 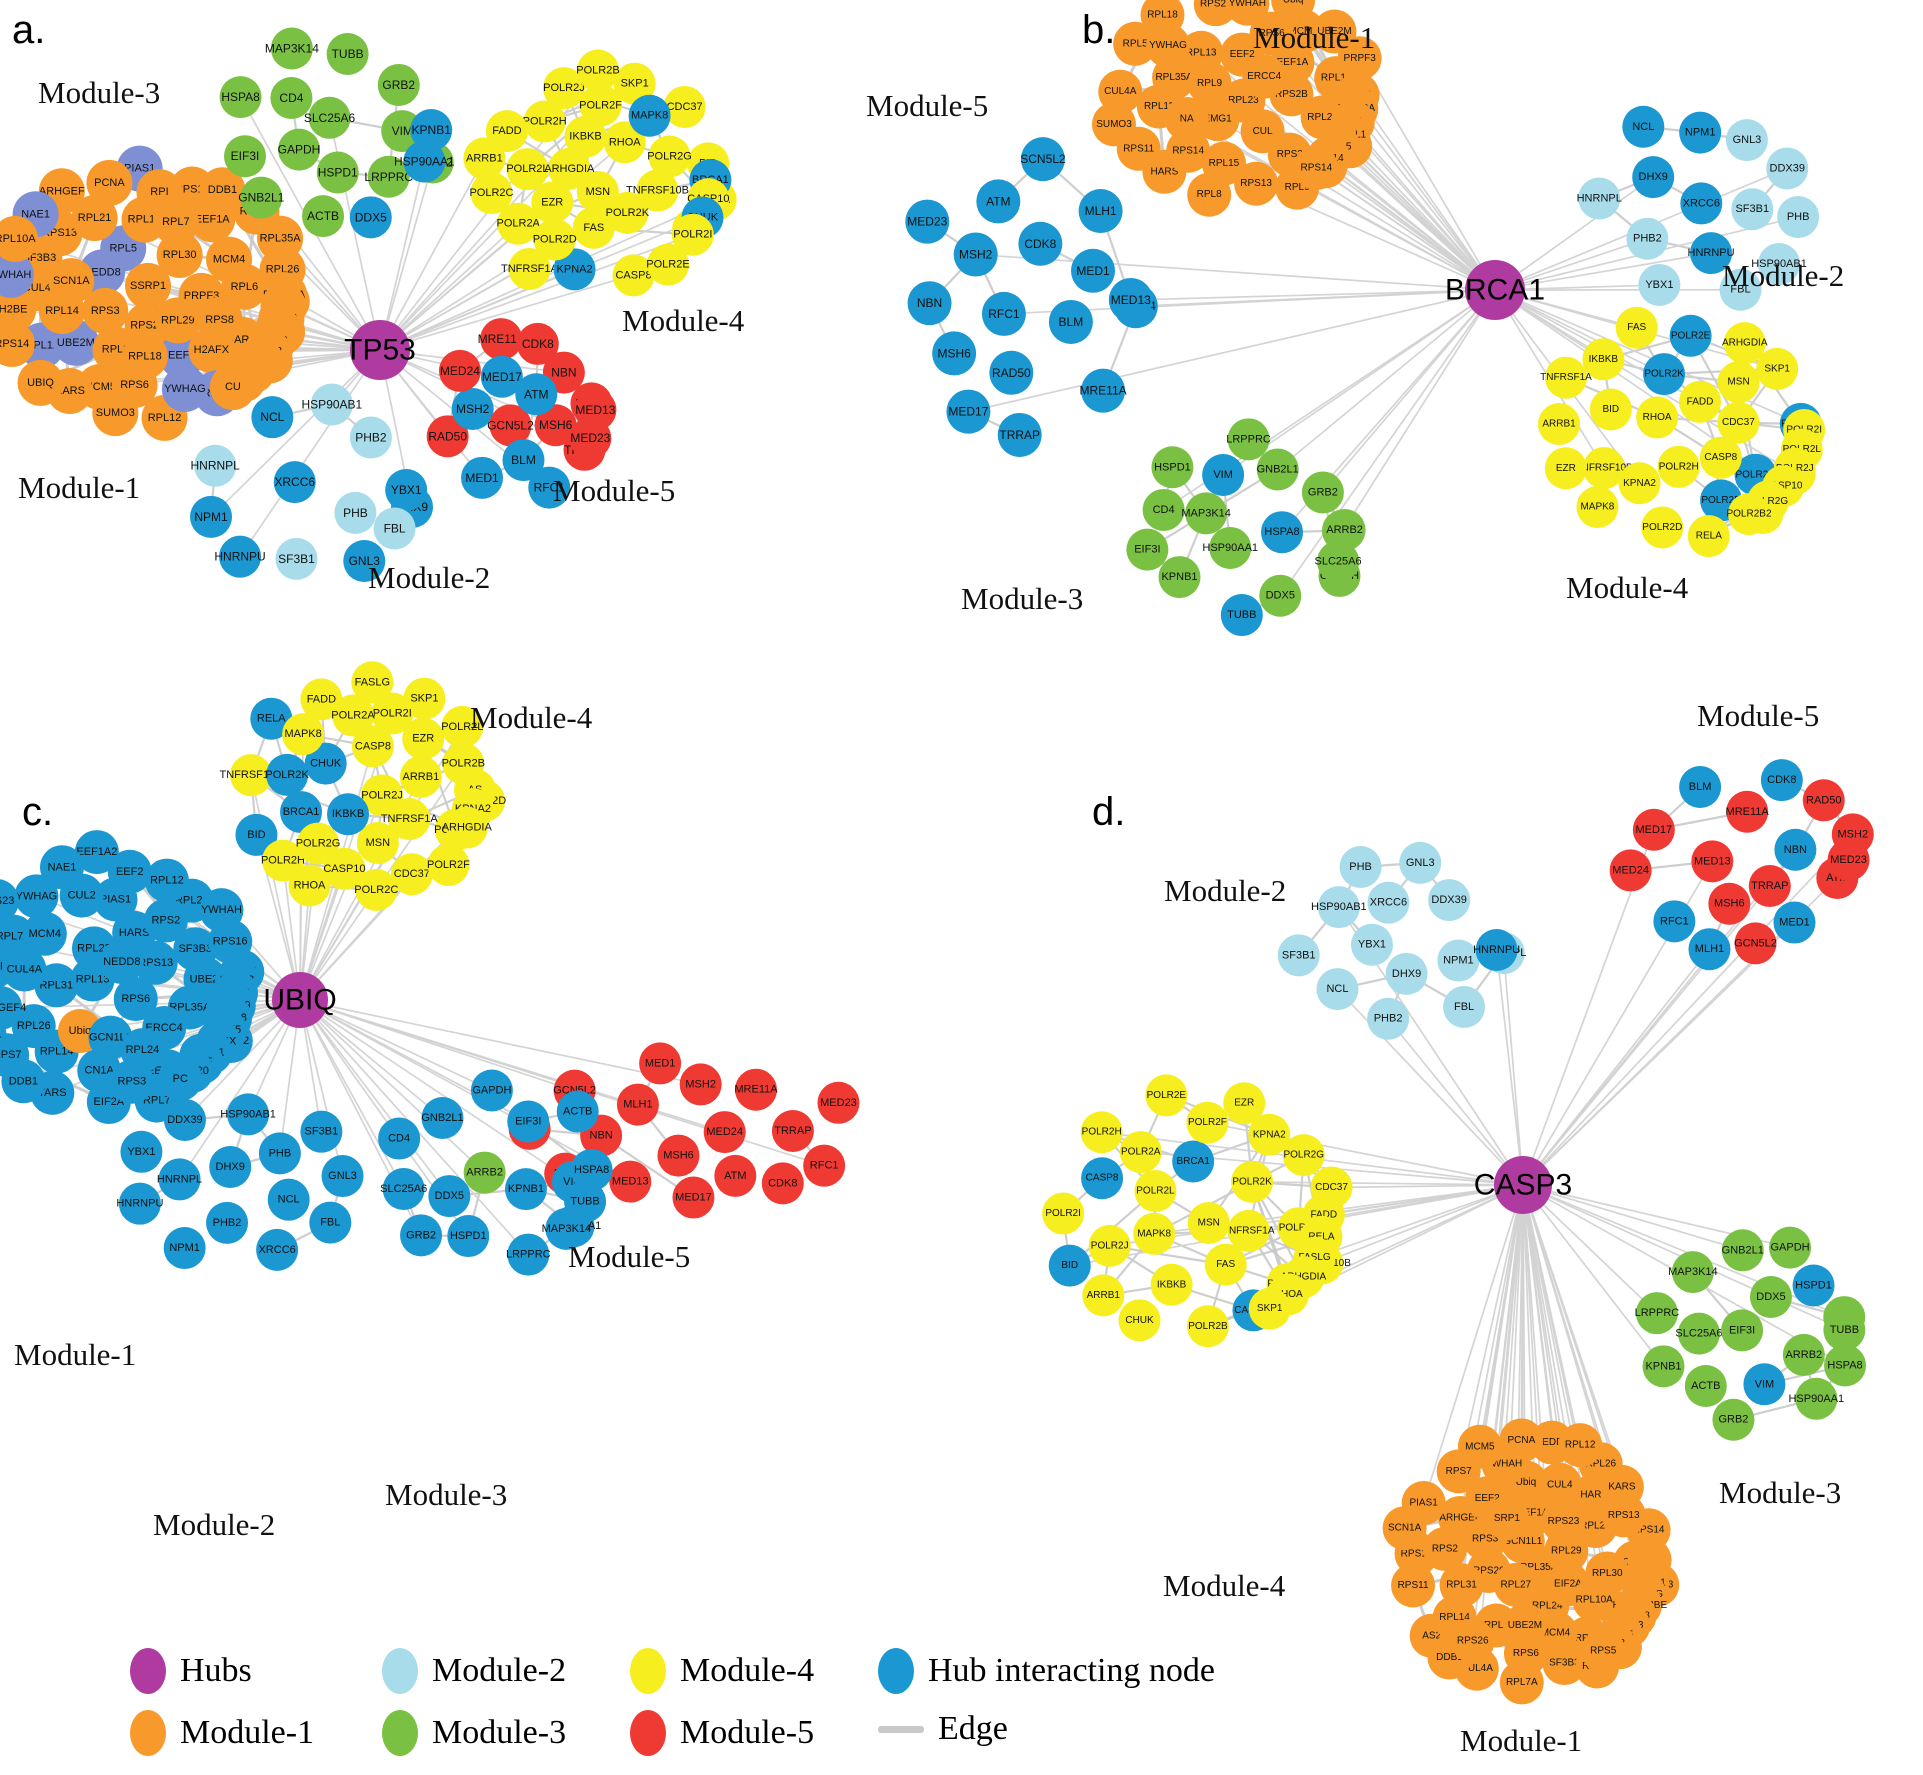 I want to click on svg-text: RPL21, so click(x=192, y=901).